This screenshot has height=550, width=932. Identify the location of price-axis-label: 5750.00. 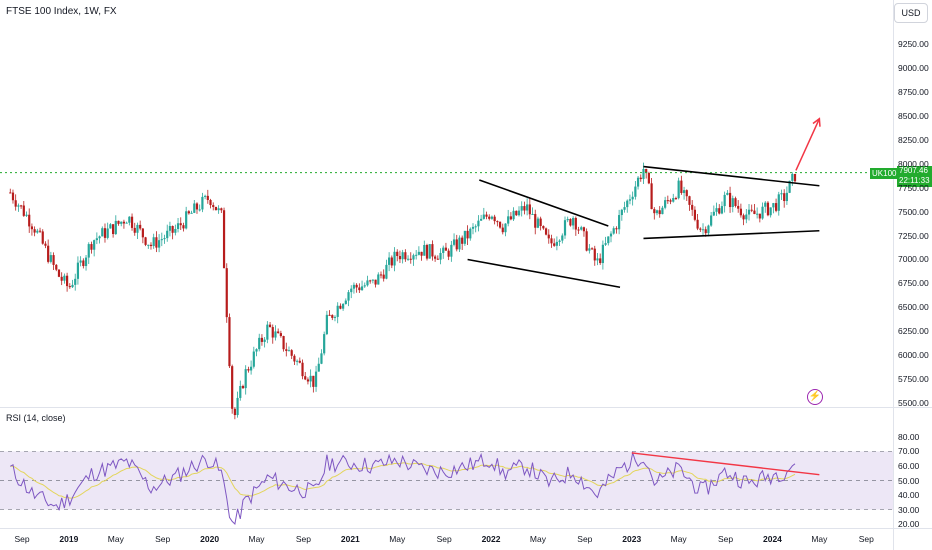
(913, 379).